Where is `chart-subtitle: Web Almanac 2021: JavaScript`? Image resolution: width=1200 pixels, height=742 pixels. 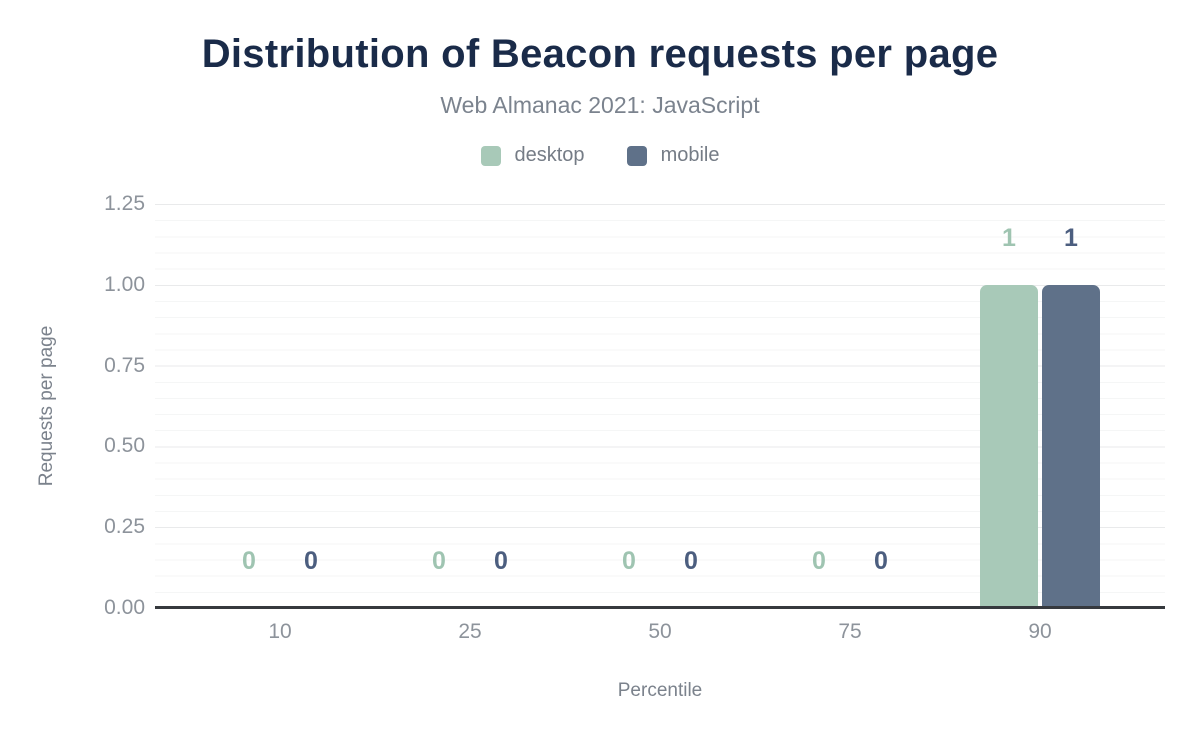 chart-subtitle: Web Almanac 2021: JavaScript is located at coordinates (600, 105).